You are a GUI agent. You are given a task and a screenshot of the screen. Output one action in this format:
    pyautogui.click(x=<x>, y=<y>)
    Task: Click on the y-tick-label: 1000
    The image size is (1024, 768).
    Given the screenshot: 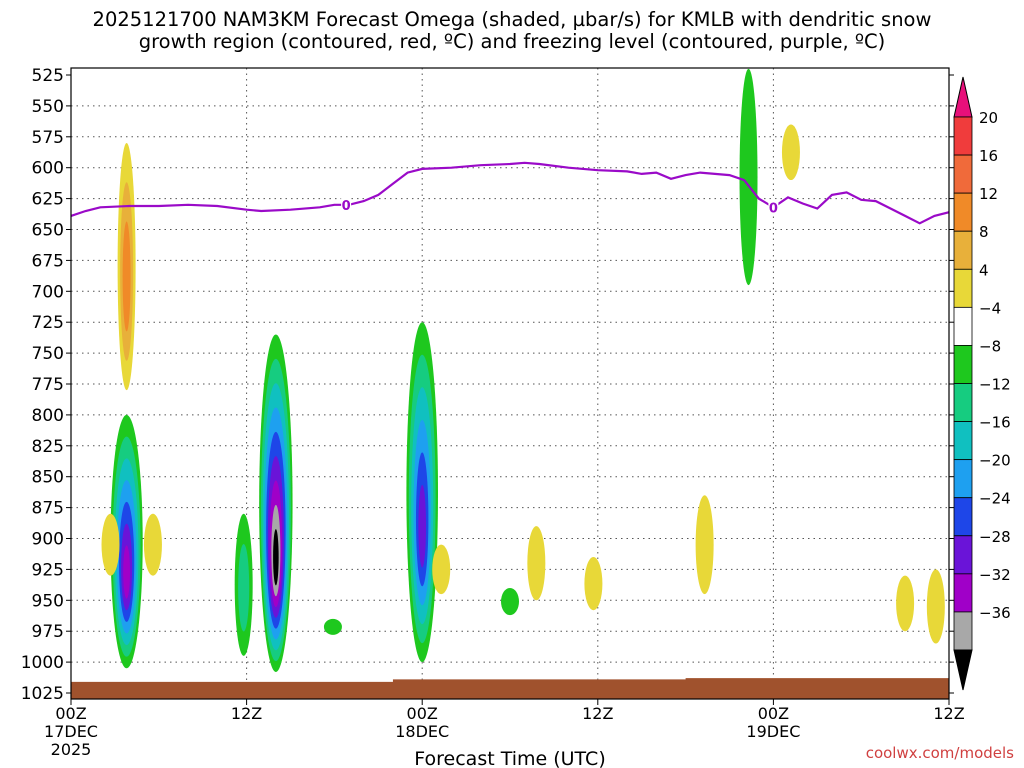 What is the action you would take?
    pyautogui.click(x=42, y=663)
    